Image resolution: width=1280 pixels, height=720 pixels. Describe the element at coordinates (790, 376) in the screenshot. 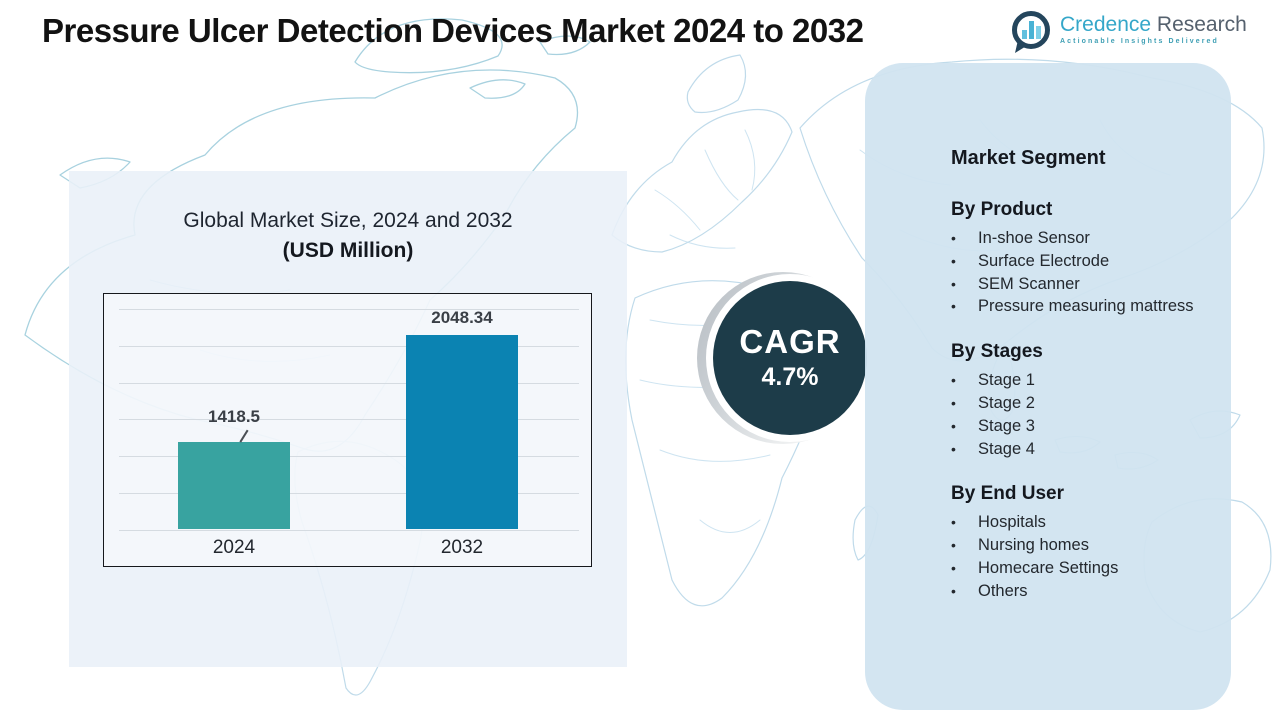

I see `cagr-value: 4.7%` at that location.